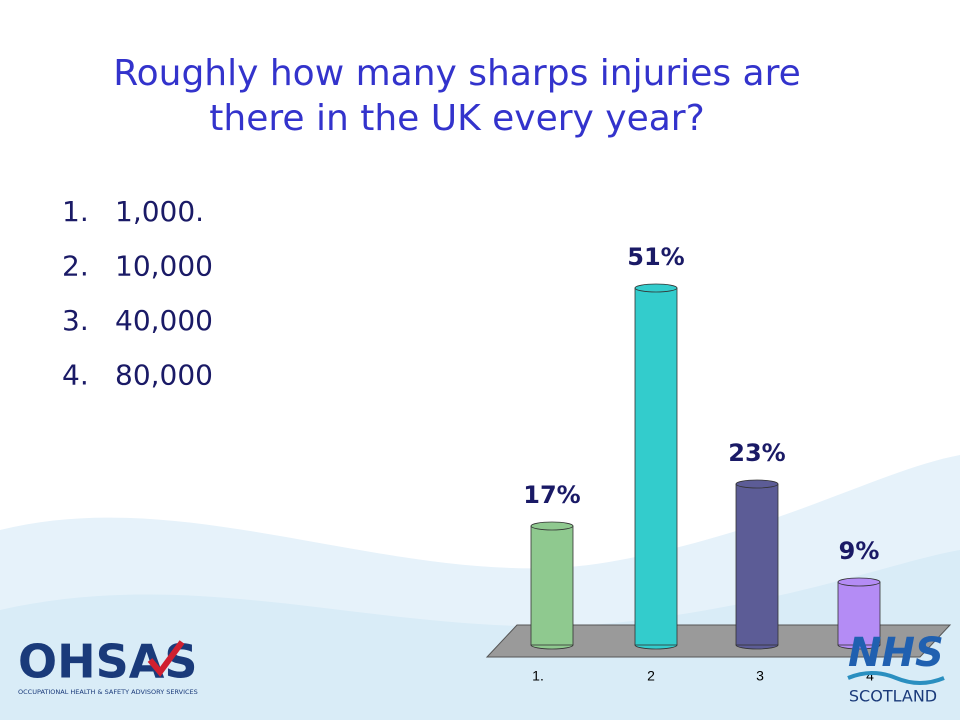  What do you see at coordinates (756, 453) in the screenshot?
I see `value-label: 23%` at bounding box center [756, 453].